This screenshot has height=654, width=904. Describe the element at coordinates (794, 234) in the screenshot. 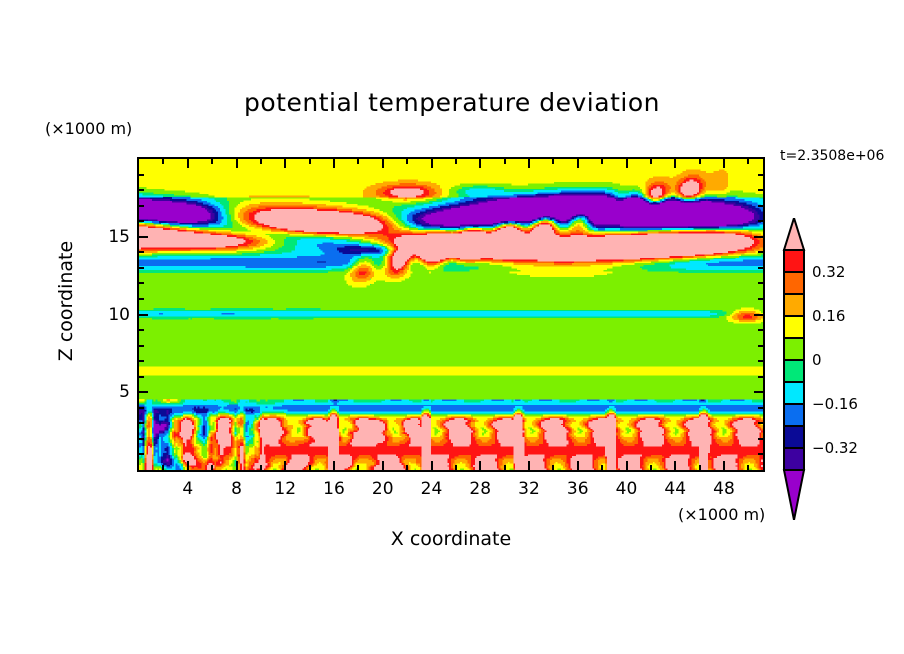

I see `colorbar-over-arrow` at that location.